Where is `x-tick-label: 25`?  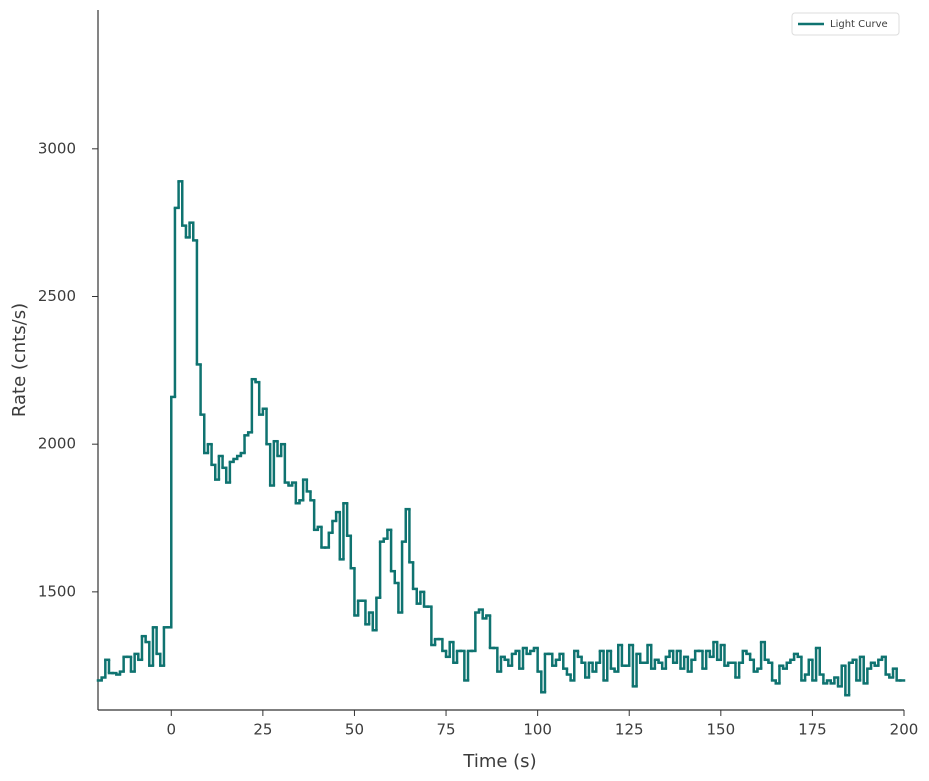 x-tick-label: 25 is located at coordinates (262, 730).